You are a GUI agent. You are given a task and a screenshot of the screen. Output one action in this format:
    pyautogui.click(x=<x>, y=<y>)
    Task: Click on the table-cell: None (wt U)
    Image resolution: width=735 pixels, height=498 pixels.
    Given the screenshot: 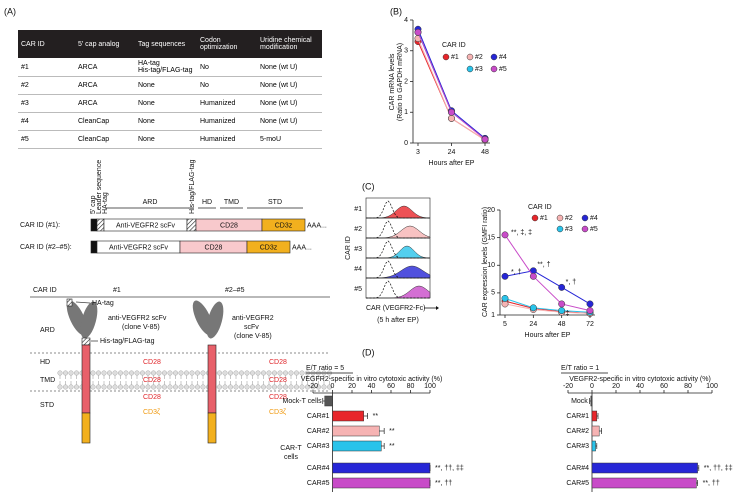 What is the action you would take?
    pyautogui.click(x=289, y=103)
    